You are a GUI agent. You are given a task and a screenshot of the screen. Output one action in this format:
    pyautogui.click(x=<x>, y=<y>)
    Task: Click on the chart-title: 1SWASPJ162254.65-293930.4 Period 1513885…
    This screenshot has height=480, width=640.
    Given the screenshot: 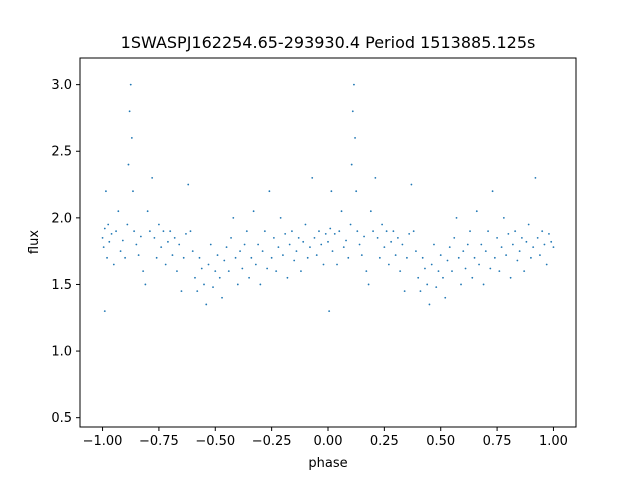 What is the action you would take?
    pyautogui.click(x=328, y=42)
    